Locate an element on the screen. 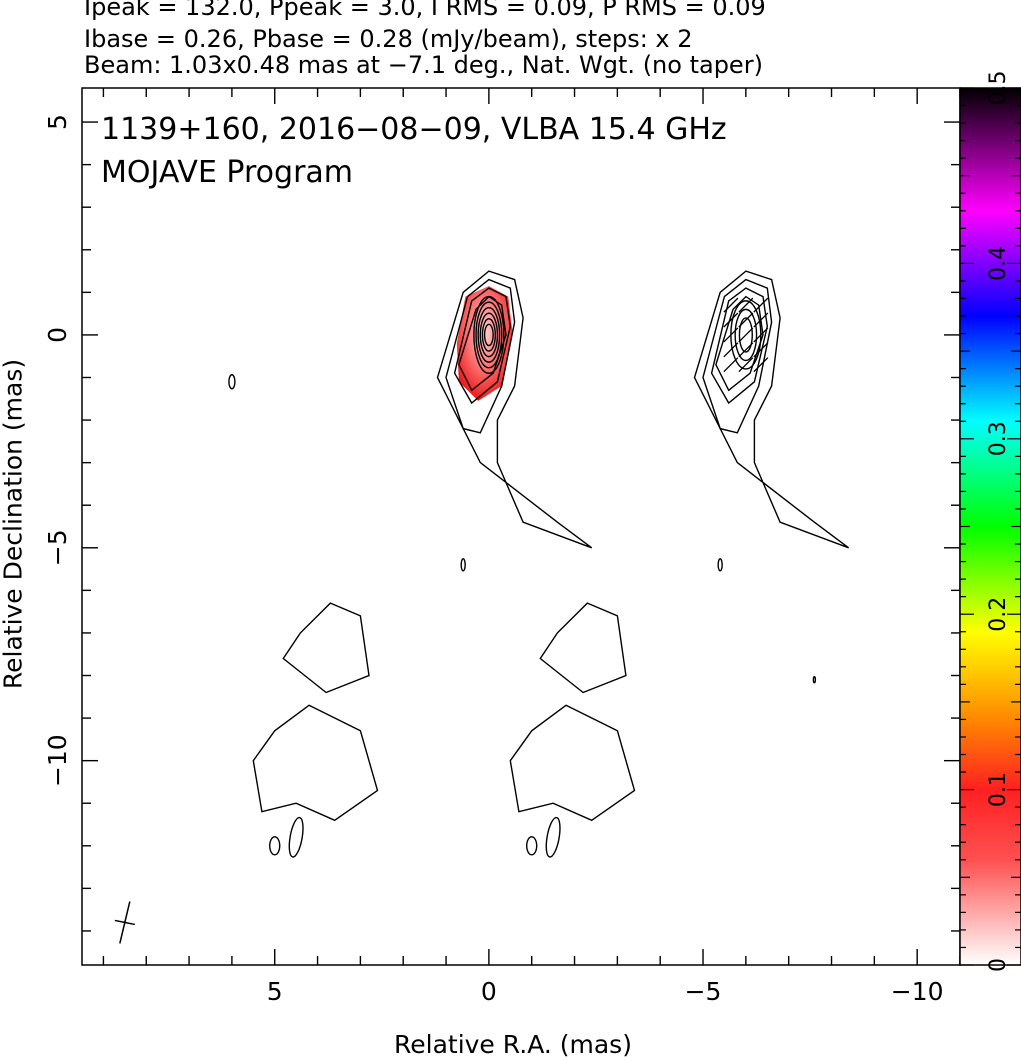 This screenshot has height=1060, width=1021. plot-title-line-2: MOJAVE Program is located at coordinates (227, 172).